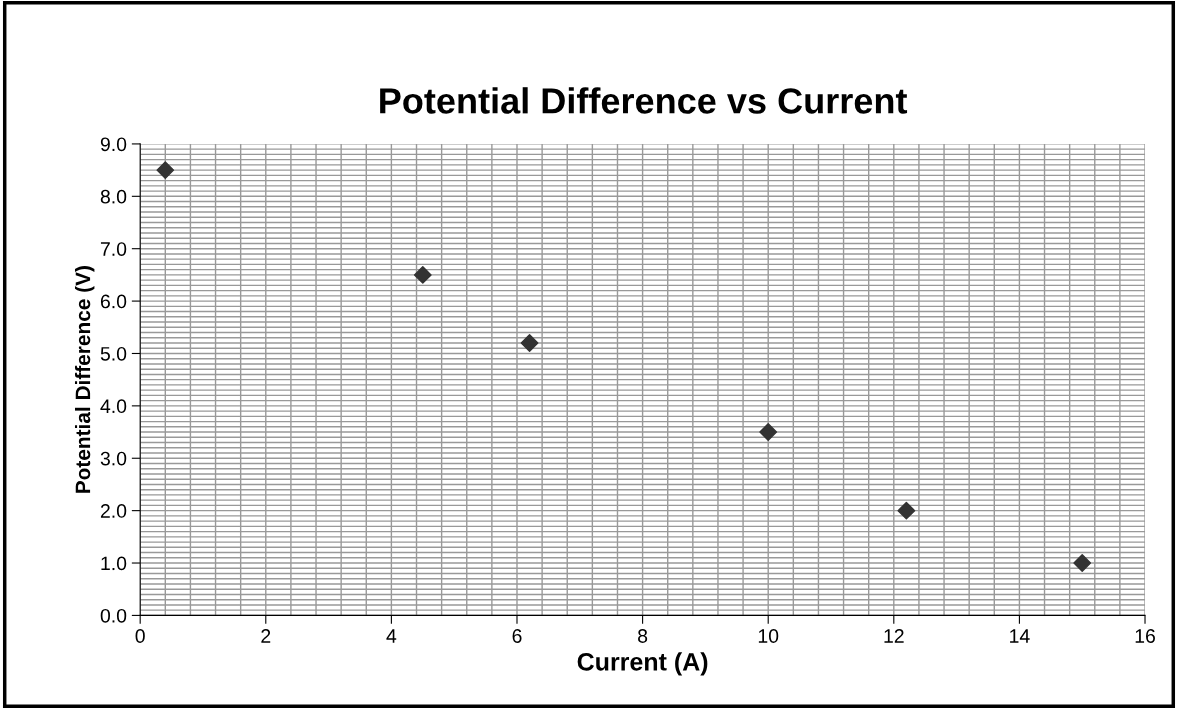 This screenshot has width=1178, height=709. What do you see at coordinates (644, 100) in the screenshot?
I see `chart-title: Potential Difference vs Current` at bounding box center [644, 100].